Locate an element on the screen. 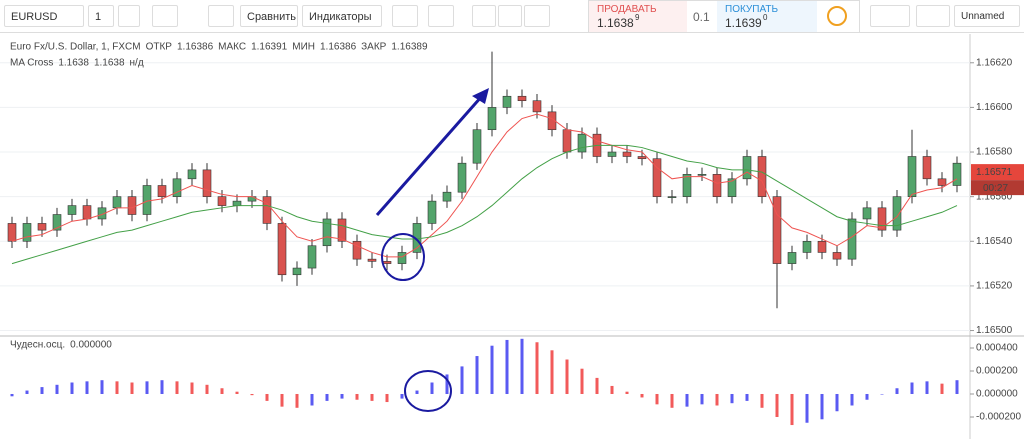  buy-label: ПОКУПАТЬ is located at coordinates (752, 9).